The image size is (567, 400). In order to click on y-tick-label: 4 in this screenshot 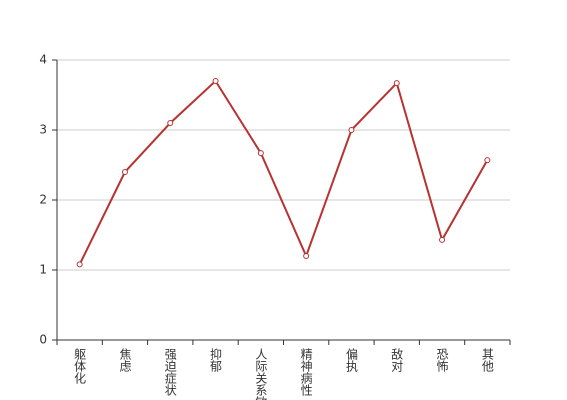, I will do `click(43, 60)`.